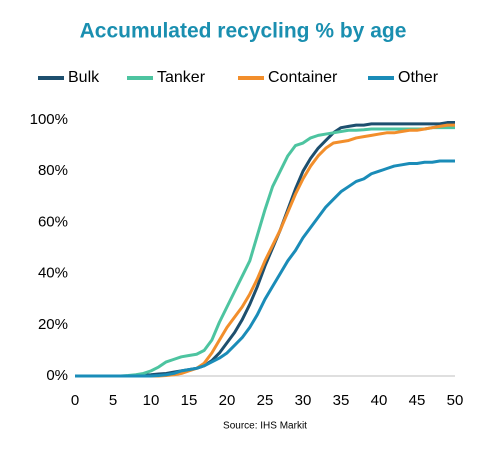  What do you see at coordinates (151, 400) in the screenshot?
I see `x-tick-label: 10` at bounding box center [151, 400].